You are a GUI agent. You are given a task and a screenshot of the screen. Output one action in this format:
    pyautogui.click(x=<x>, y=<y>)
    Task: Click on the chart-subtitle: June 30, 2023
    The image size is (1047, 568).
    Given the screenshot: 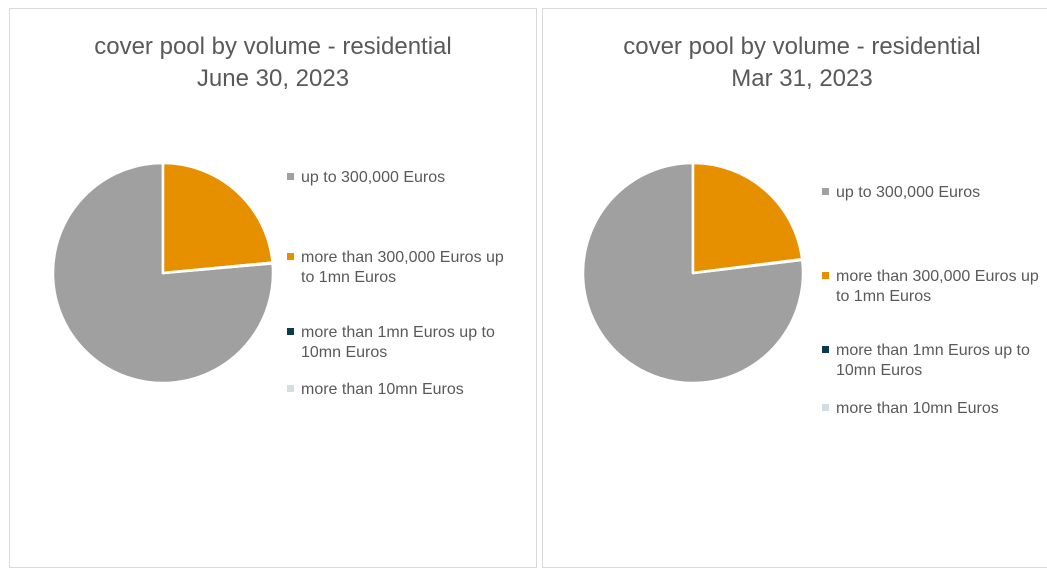 What is the action you would take?
    pyautogui.click(x=273, y=79)
    